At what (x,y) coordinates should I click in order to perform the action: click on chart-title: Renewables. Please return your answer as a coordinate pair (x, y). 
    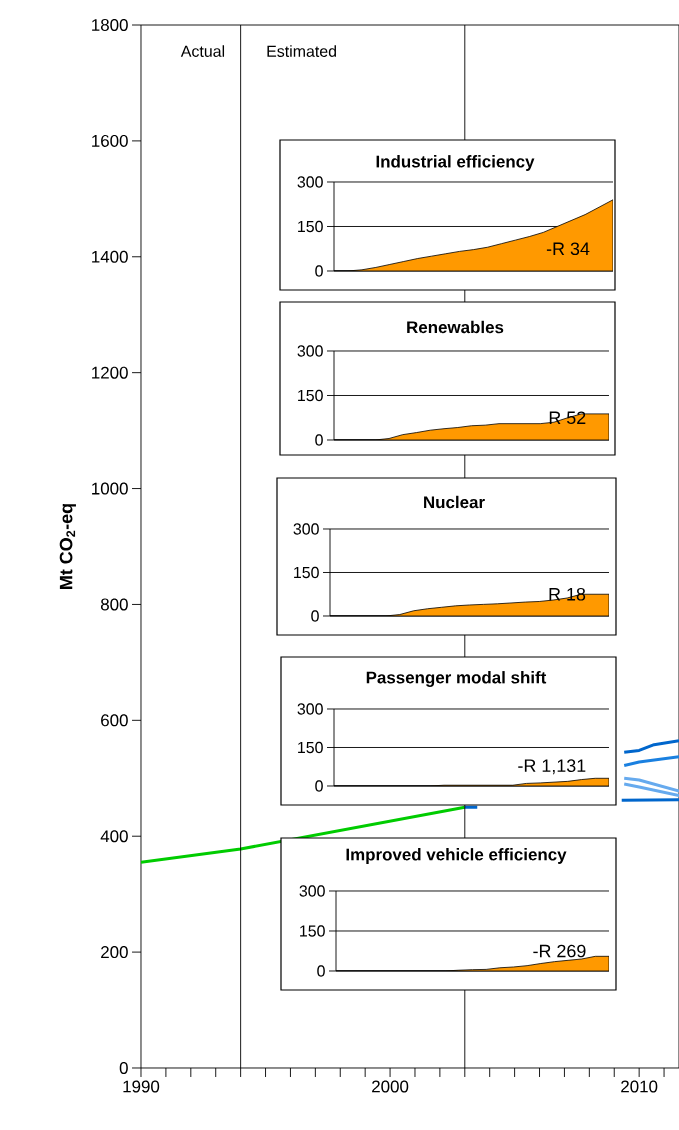
    Looking at the image, I should click on (455, 327).